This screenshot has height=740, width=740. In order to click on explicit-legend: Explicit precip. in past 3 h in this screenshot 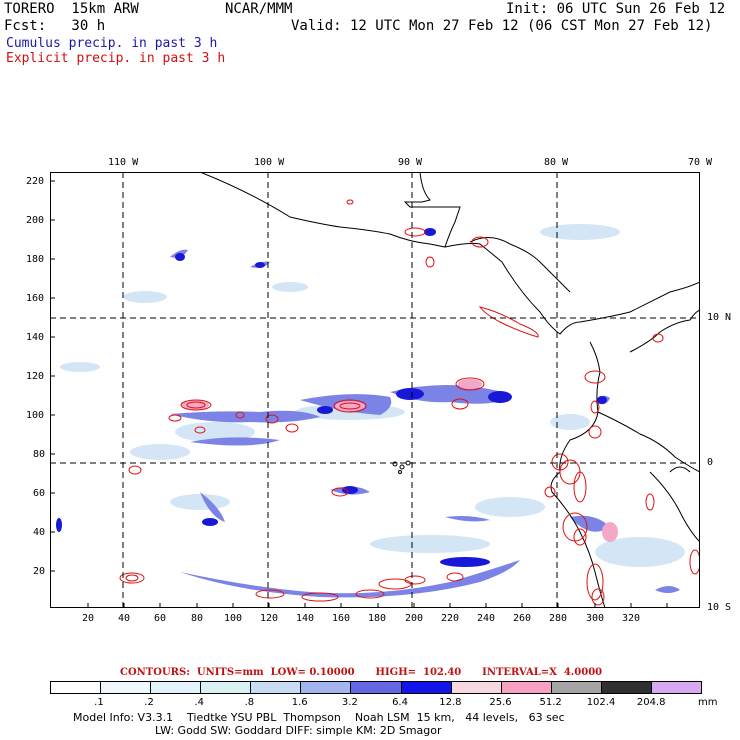, I will do `click(116, 58)`.